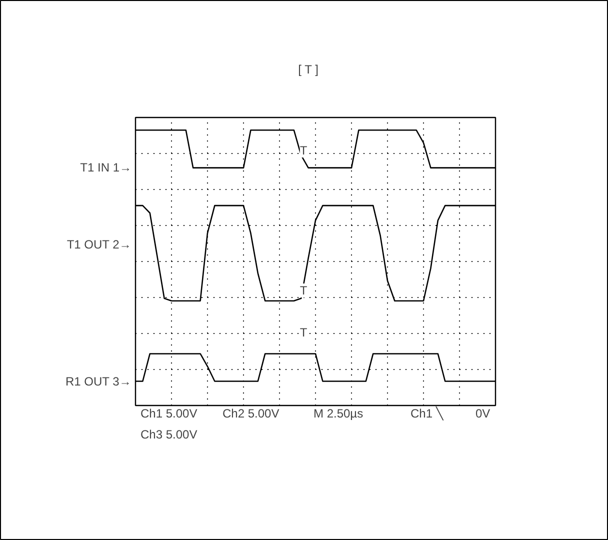 The image size is (608, 540). Describe the element at coordinates (99, 245) in the screenshot. I see `series-label: T1 OUT 2→` at that location.